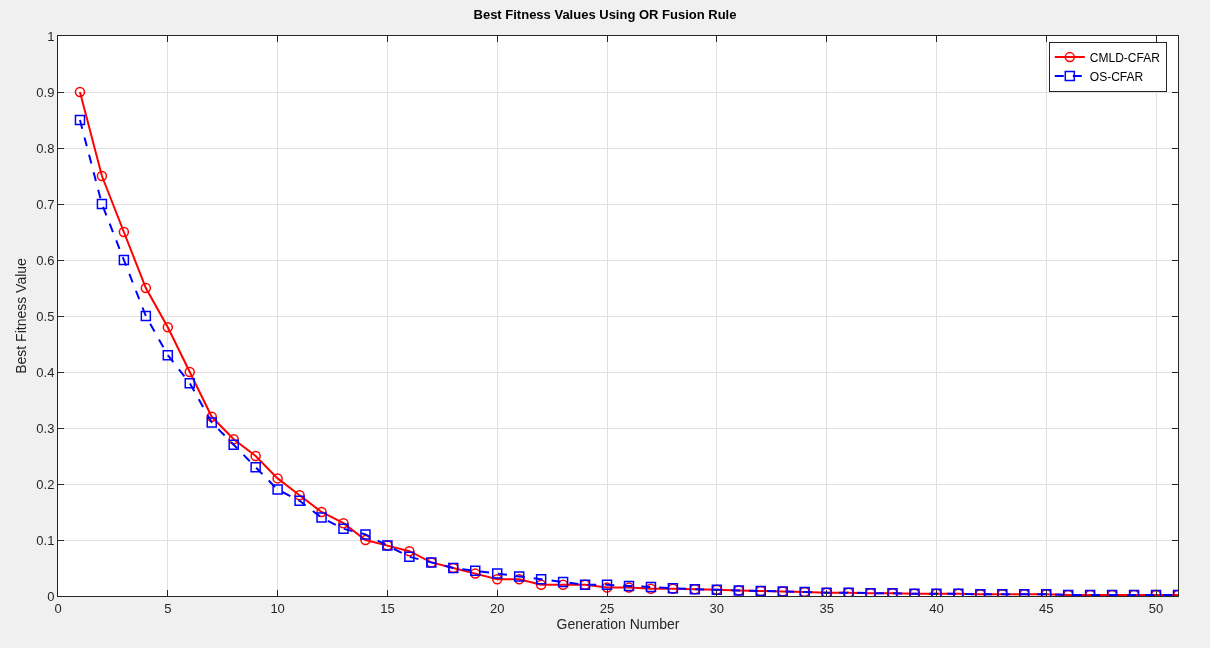 The width and height of the screenshot is (1210, 648). I want to click on x-tick-label: 30, so click(717, 608).